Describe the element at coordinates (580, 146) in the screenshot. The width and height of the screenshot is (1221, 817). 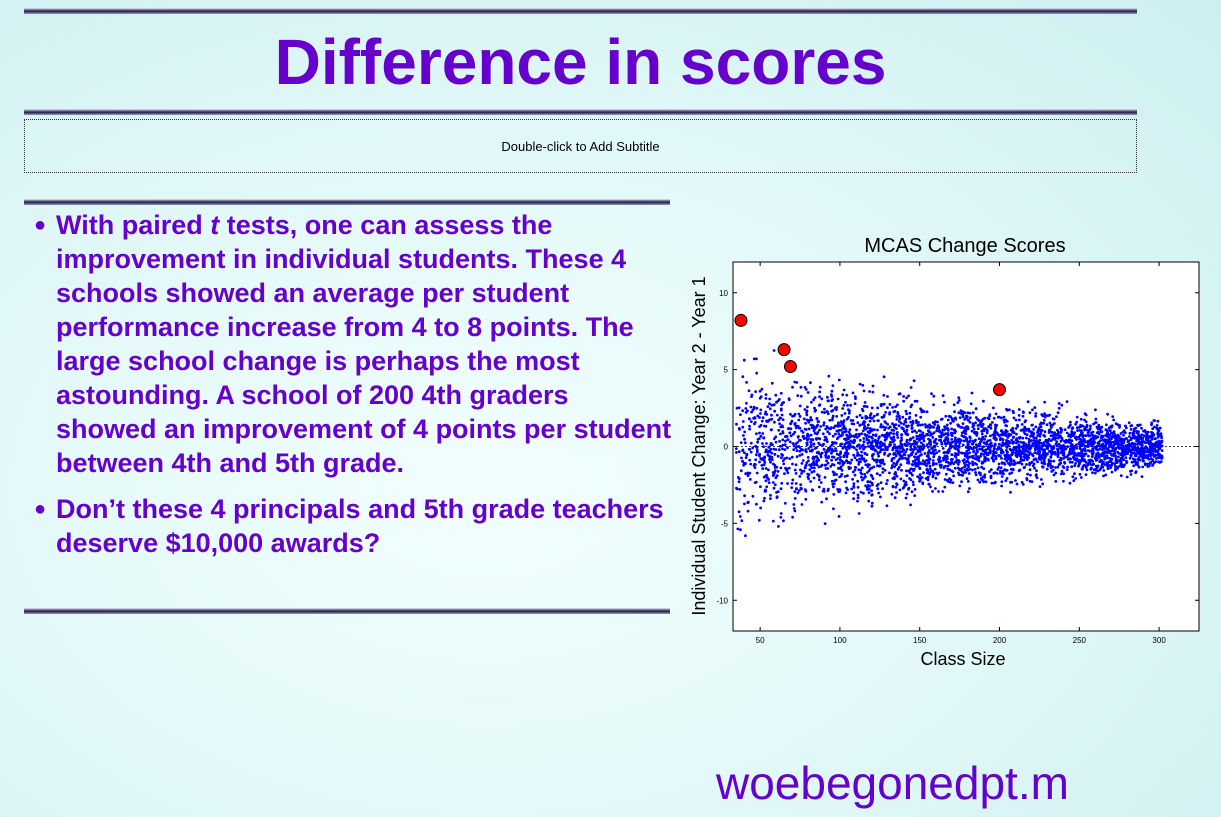
I see `subtitle-placeholder: Double-click to Add Subtitle` at that location.